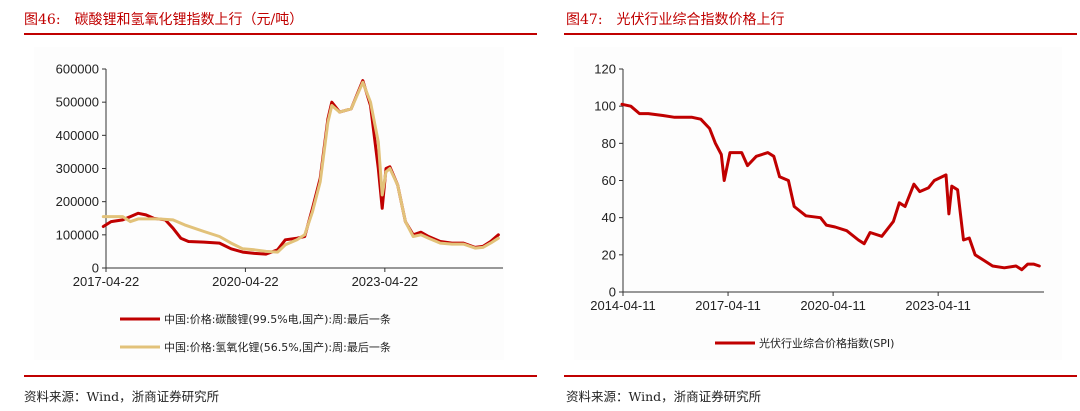 Image resolution: width=1080 pixels, height=411 pixels. Describe the element at coordinates (42, 20) in the screenshot. I see `left-figure-number: 图46:` at that location.